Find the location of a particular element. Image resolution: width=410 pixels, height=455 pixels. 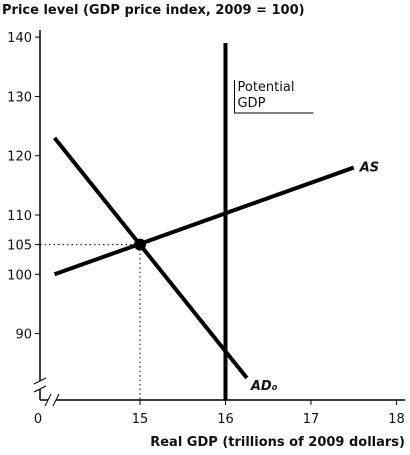

x-tick-label: 18 is located at coordinates (396, 419).